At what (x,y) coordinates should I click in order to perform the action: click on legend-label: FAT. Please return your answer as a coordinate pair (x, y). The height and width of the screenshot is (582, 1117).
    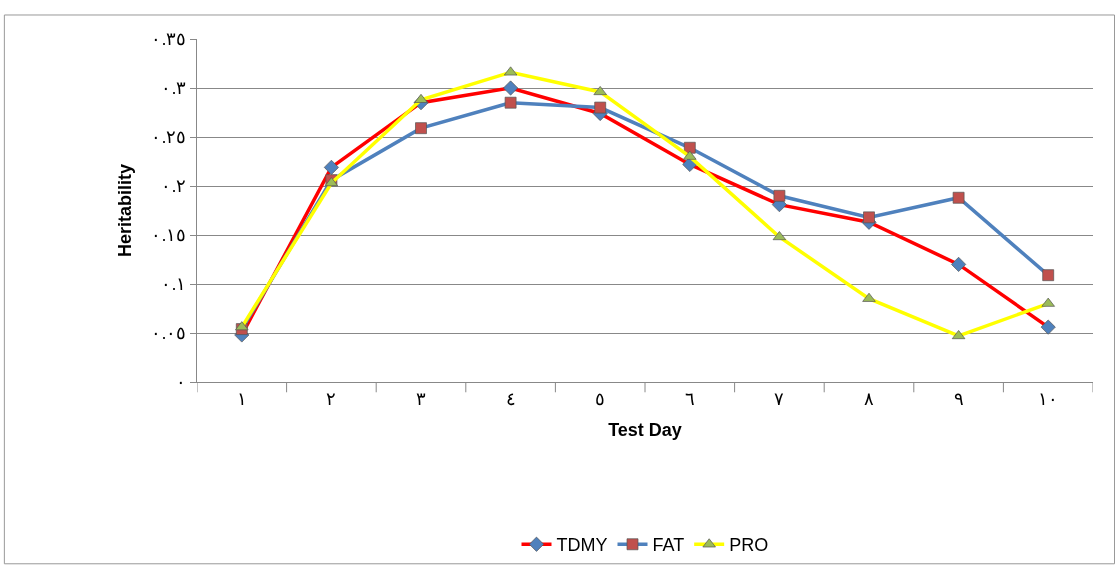
    Looking at the image, I should click on (668, 545).